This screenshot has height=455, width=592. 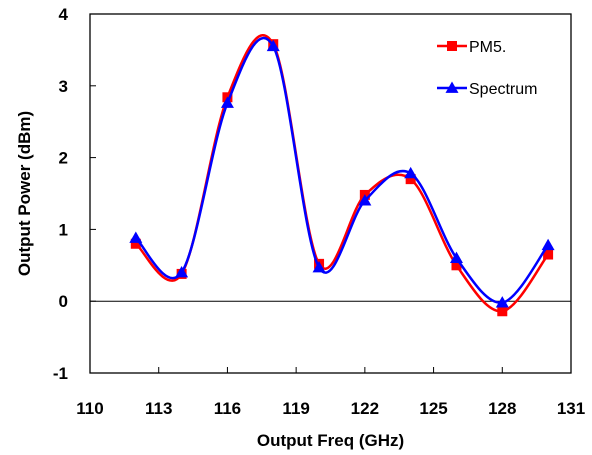 What do you see at coordinates (503, 89) in the screenshot?
I see `legend-label: Spectrum` at bounding box center [503, 89].